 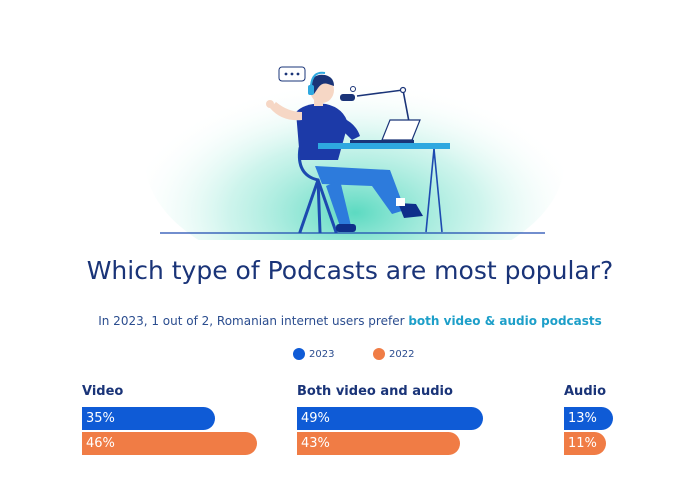 I want to click on category-label-audio: Audio, so click(x=585, y=391).